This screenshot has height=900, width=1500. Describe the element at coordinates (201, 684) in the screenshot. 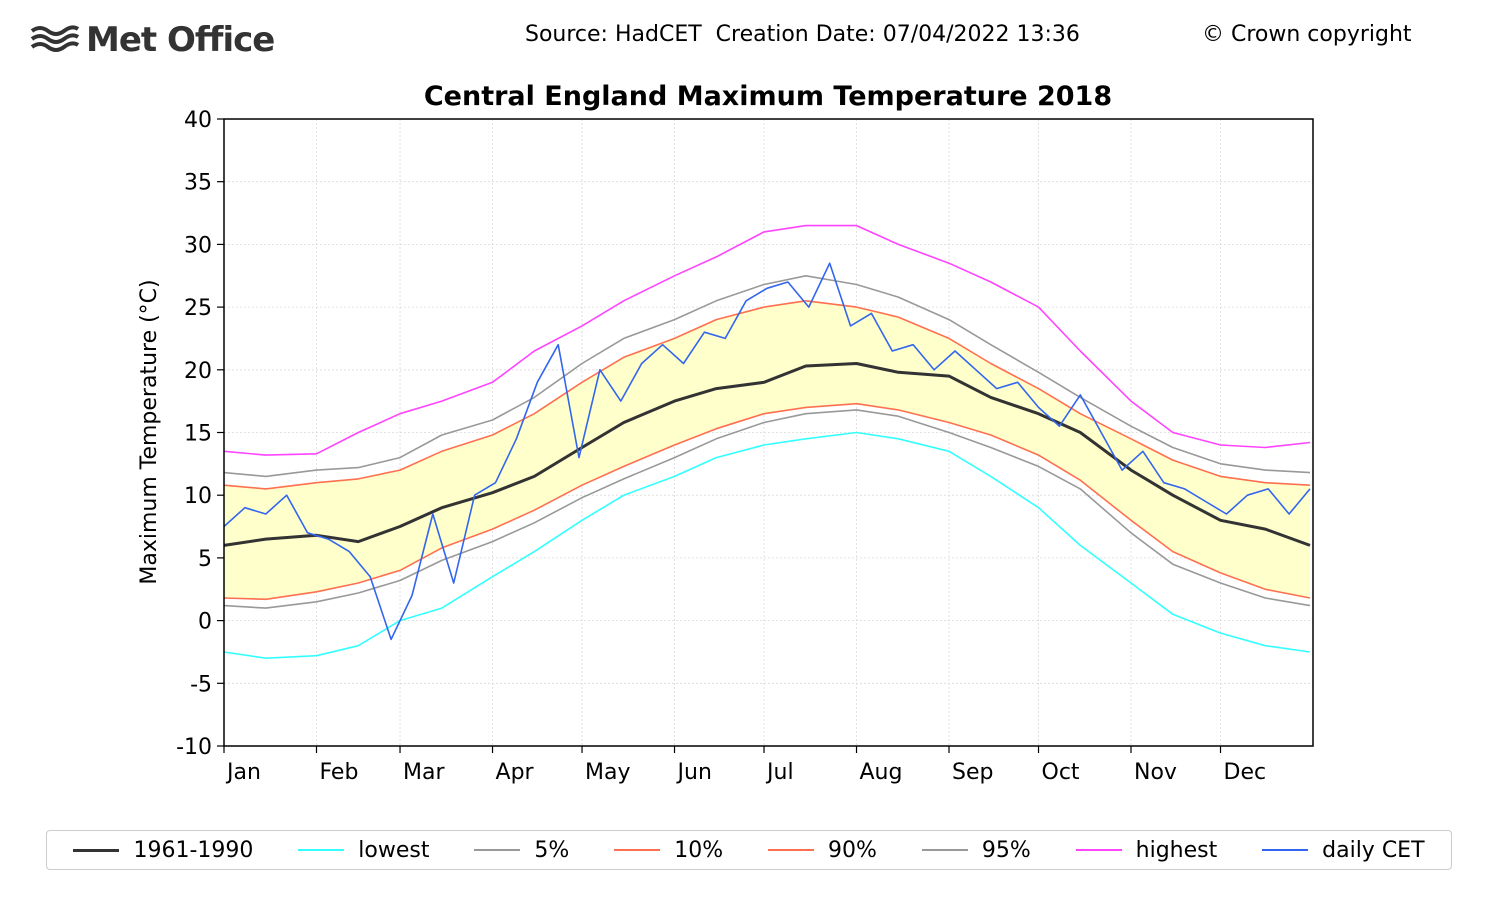

I see `y-tick-label: -5` at that location.